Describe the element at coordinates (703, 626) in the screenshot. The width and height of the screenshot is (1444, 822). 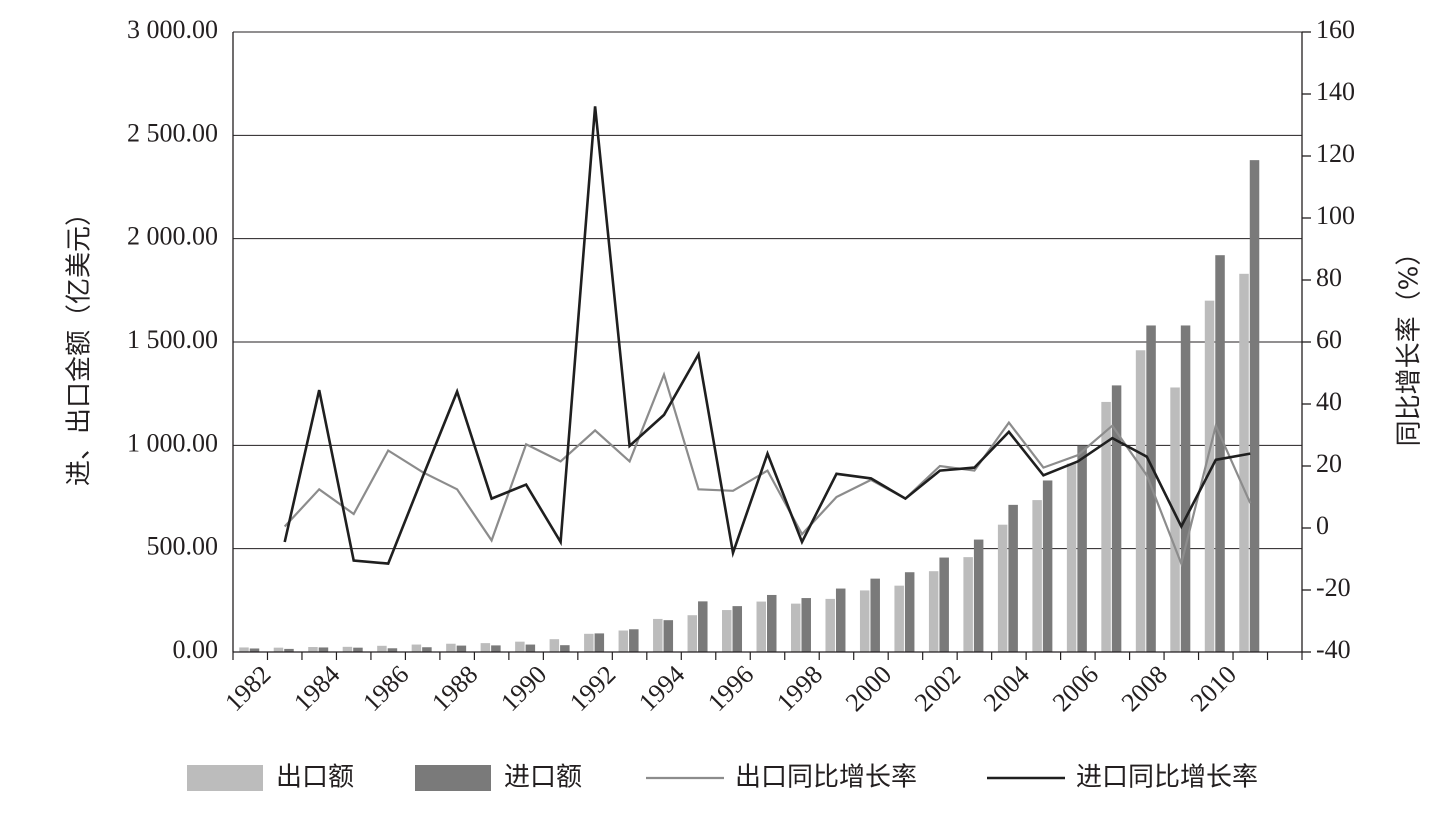
I see `bar-import-1995` at that location.